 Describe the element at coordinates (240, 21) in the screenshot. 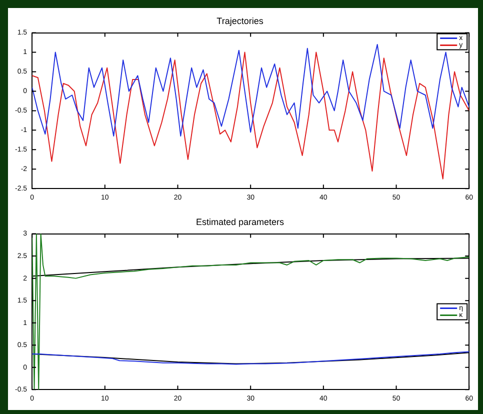

I see `chart-title: Trajectories` at that location.